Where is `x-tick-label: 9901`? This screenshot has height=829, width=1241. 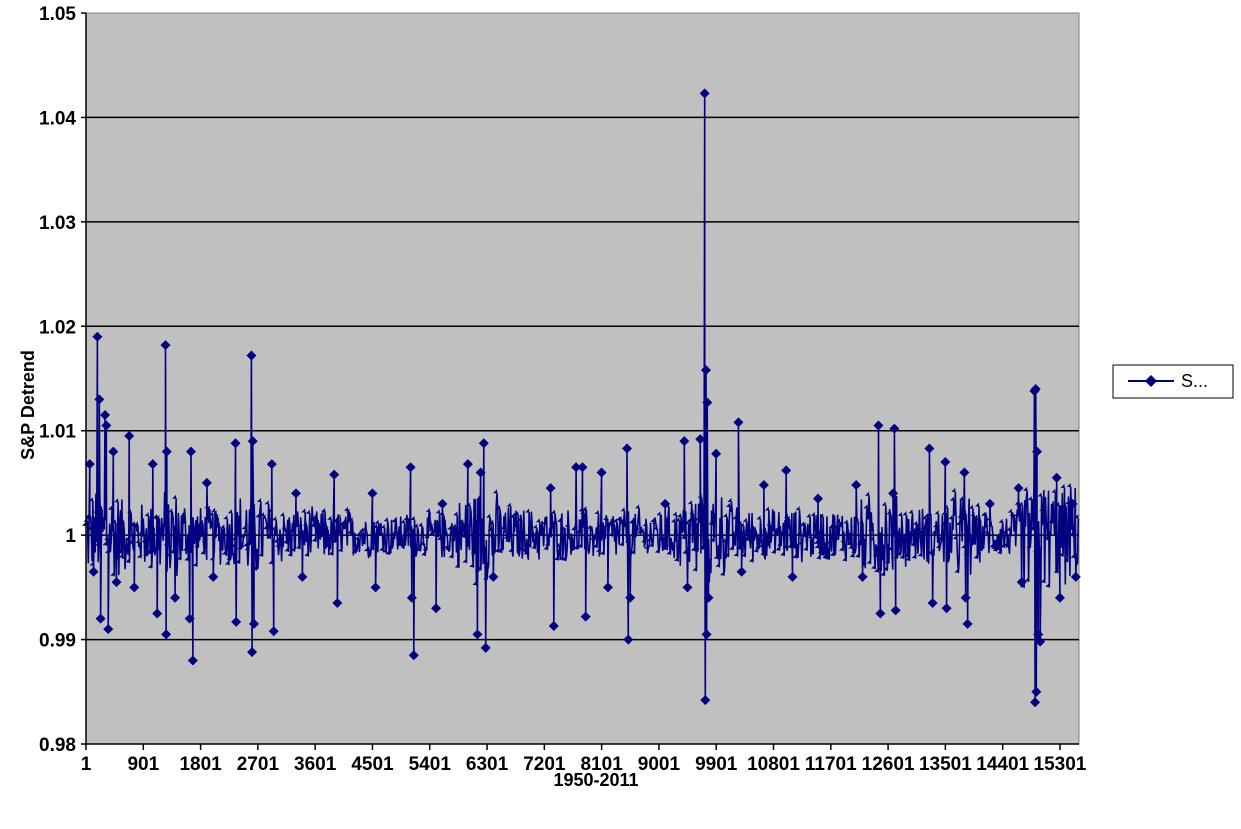 x-tick-label: 9901 is located at coordinates (716, 764).